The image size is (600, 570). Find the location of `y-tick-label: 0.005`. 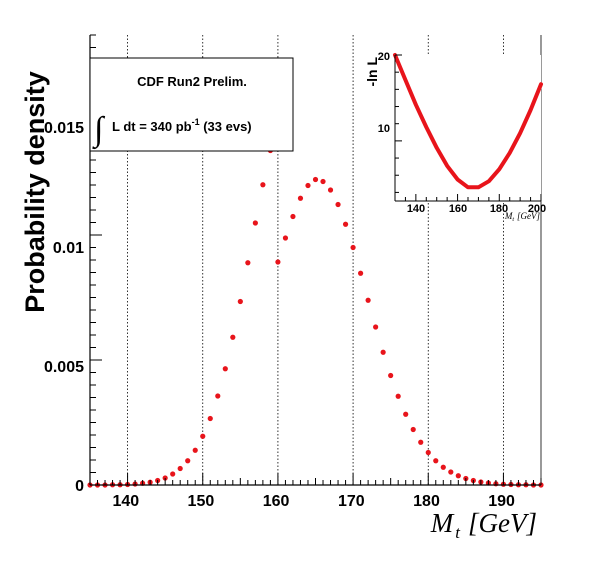

y-tick-label: 0.005 is located at coordinates (64, 367).